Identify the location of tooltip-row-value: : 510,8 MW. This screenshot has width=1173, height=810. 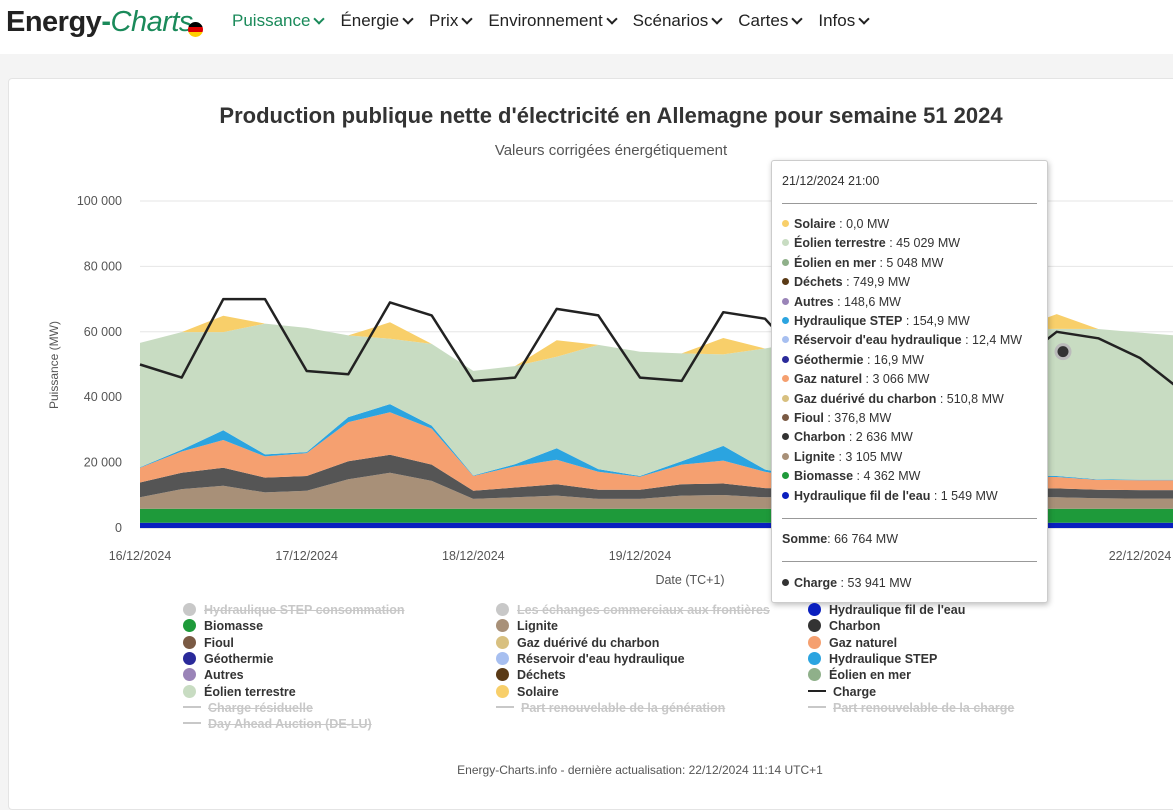
(970, 398).